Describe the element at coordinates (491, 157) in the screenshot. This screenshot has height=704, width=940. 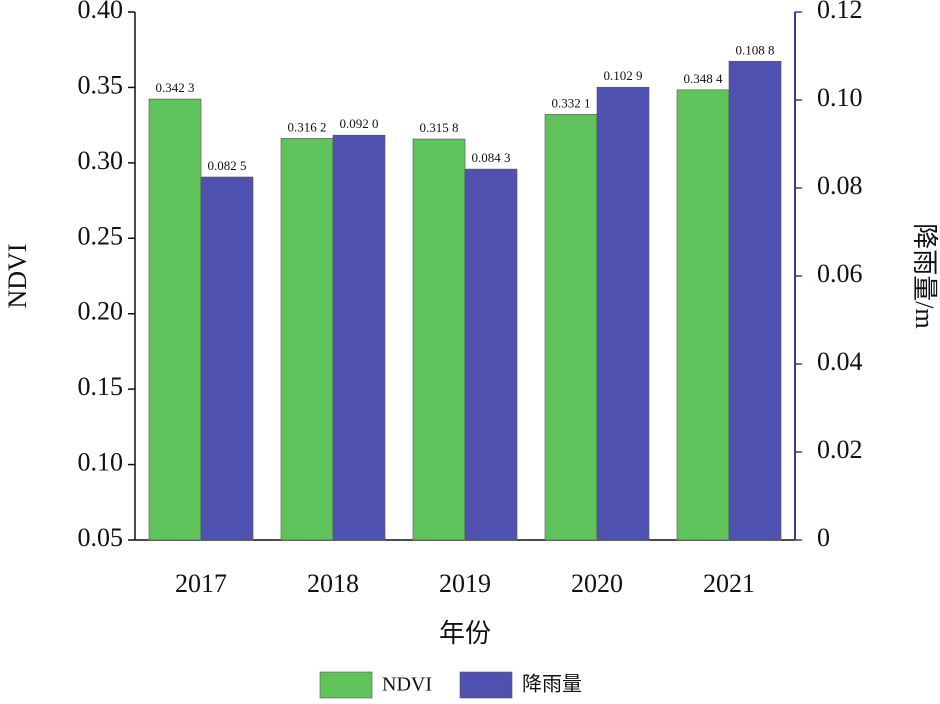
I see `value-label: 0.084 3` at that location.